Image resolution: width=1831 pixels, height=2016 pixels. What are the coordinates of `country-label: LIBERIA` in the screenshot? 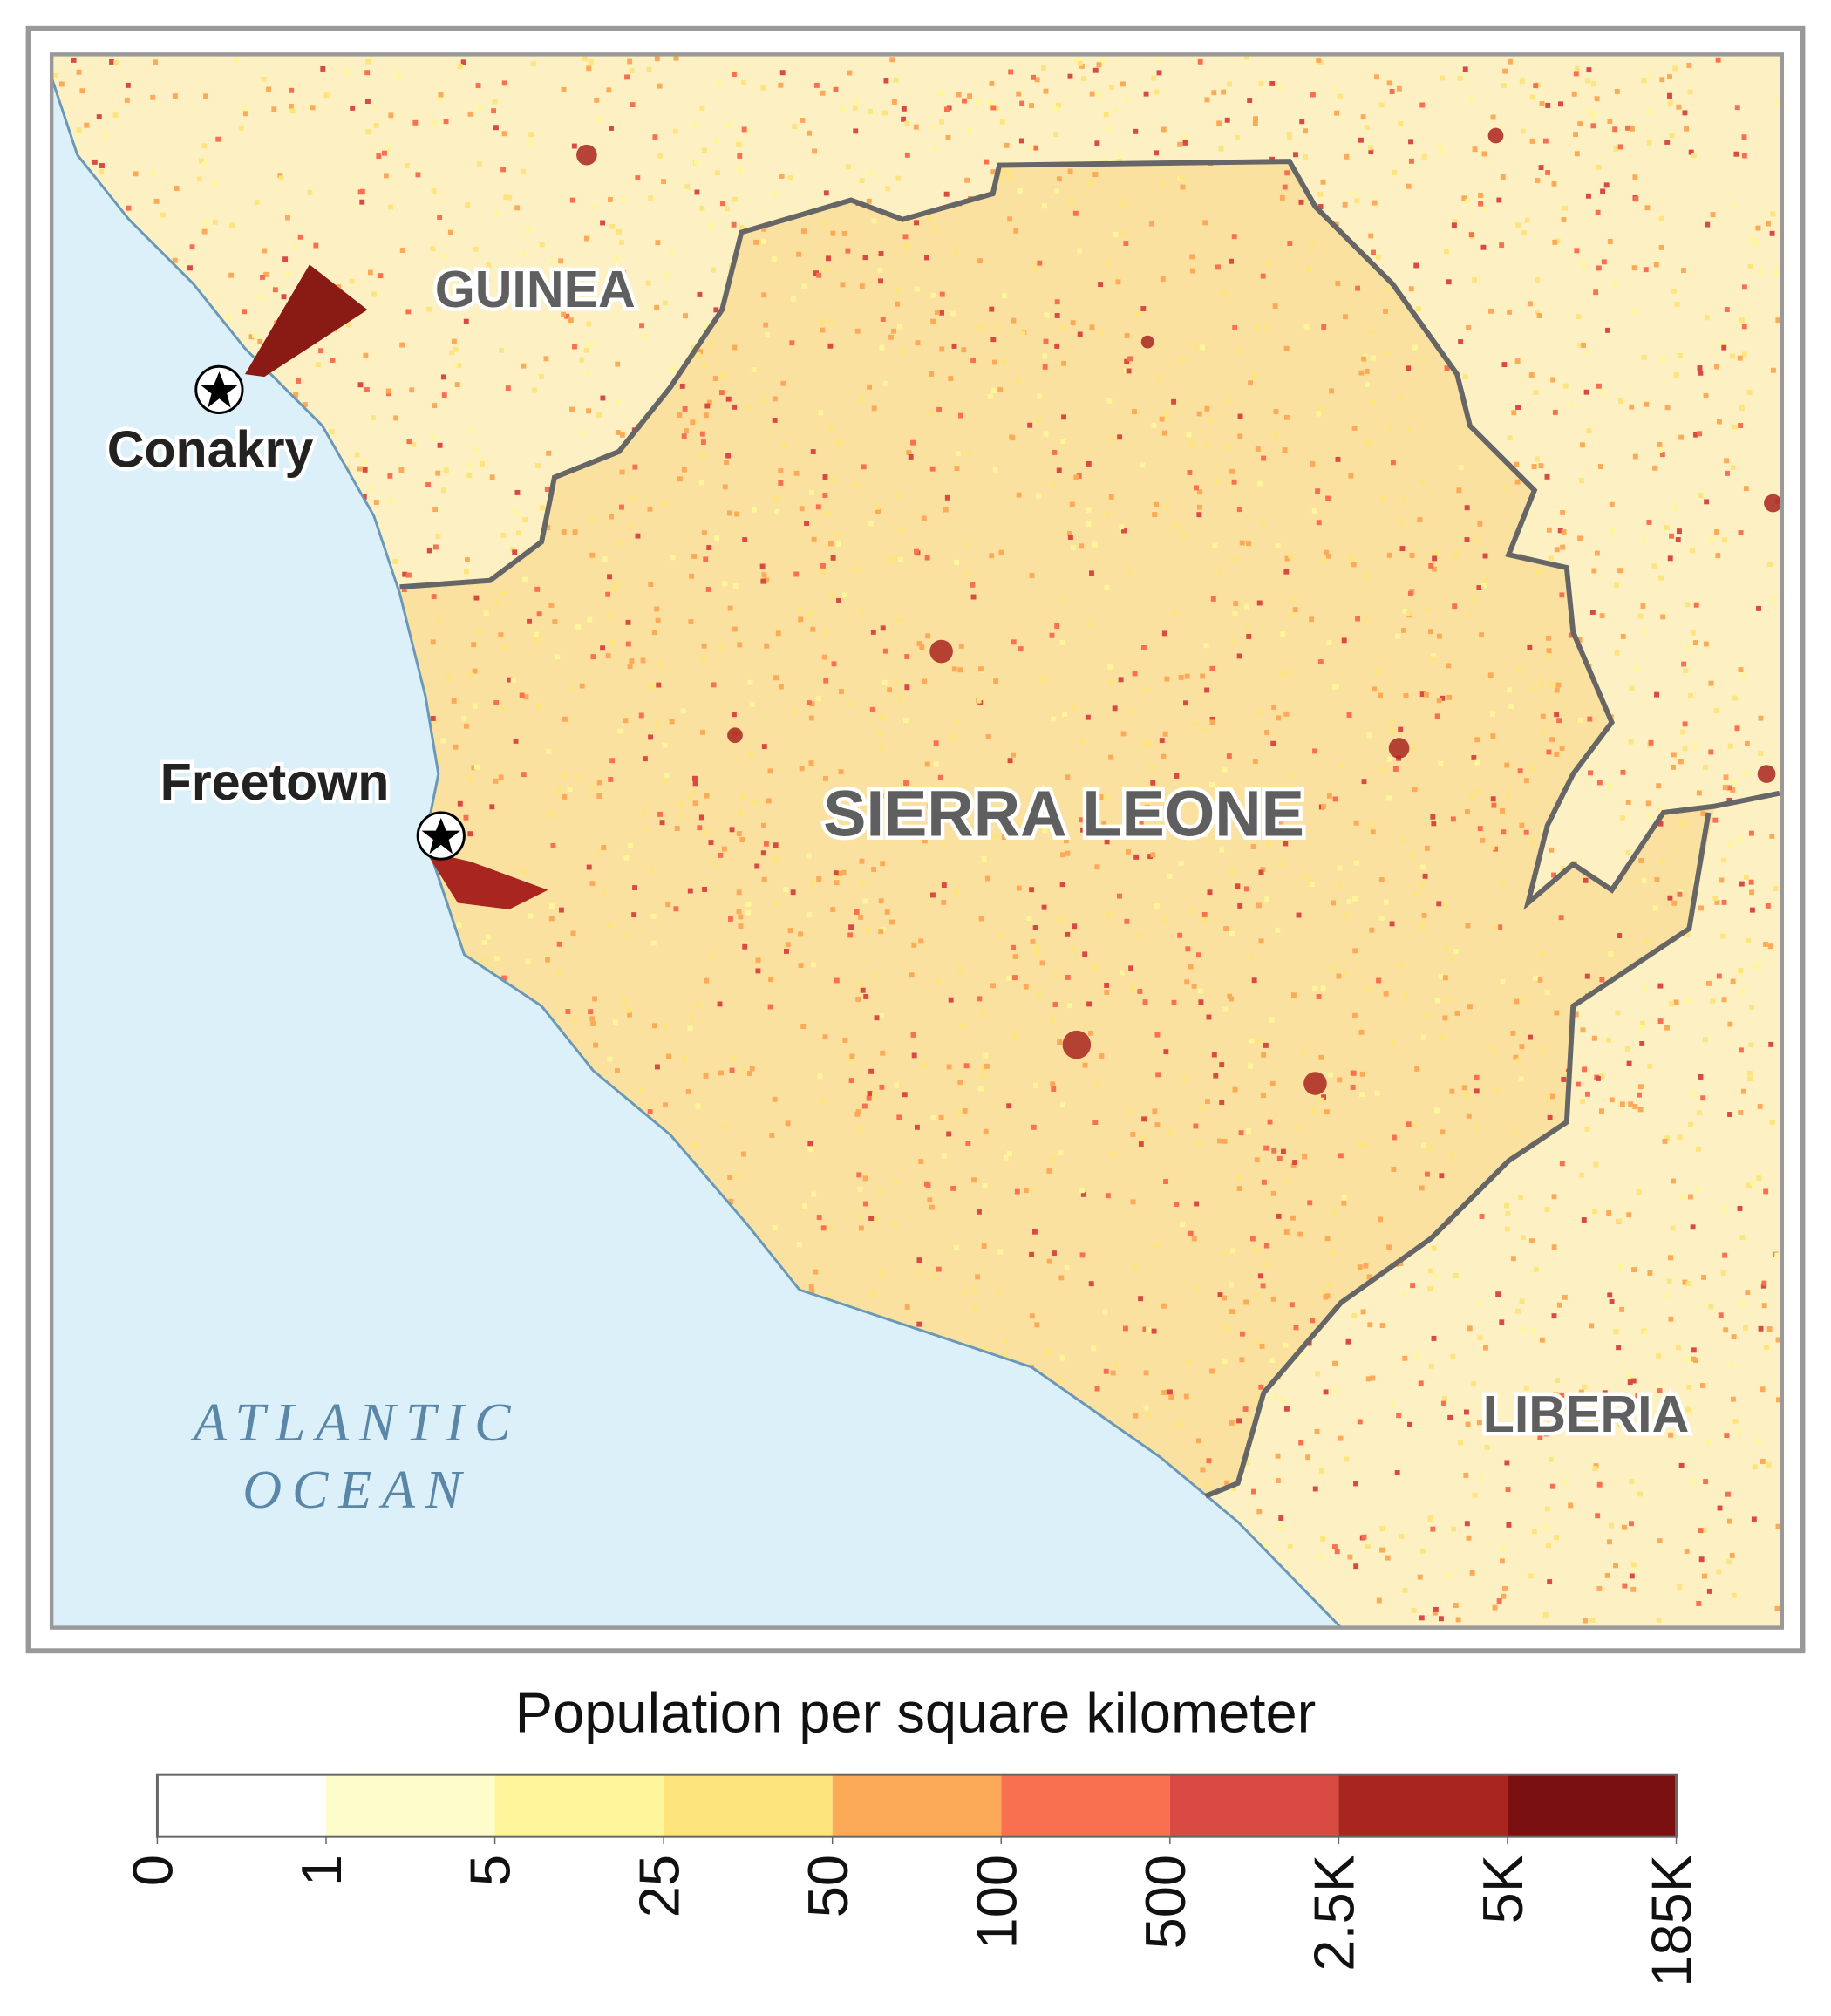 It's located at (1586, 1414).